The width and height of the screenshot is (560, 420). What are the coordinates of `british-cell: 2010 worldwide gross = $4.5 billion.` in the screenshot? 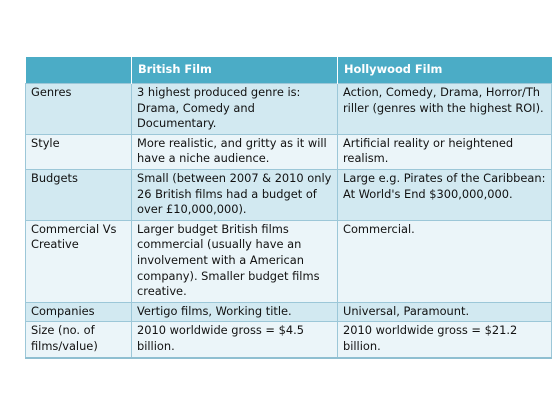 It's located at (234, 340).